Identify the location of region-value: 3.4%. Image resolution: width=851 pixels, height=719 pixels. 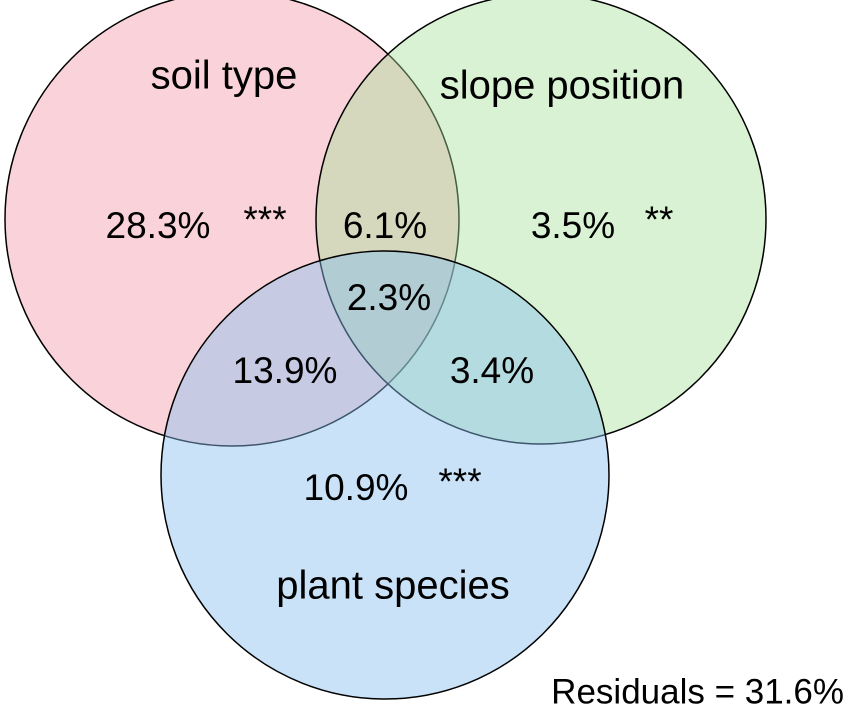
(492, 370).